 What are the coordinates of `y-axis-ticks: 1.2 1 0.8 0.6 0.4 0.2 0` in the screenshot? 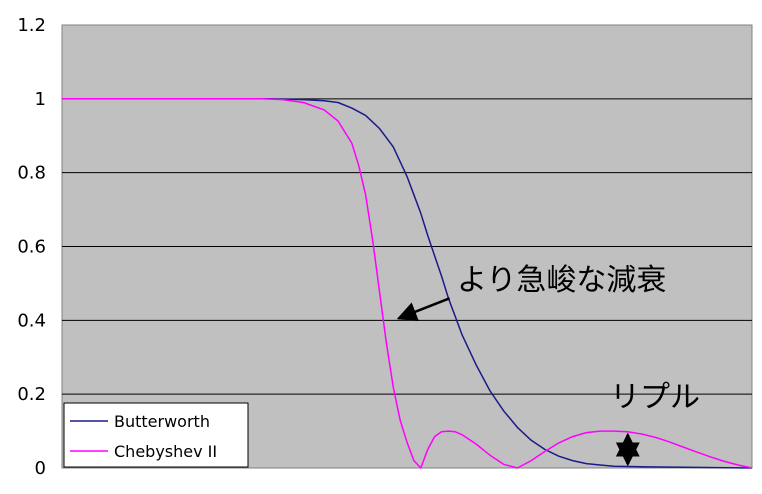 It's located at (31, 247).